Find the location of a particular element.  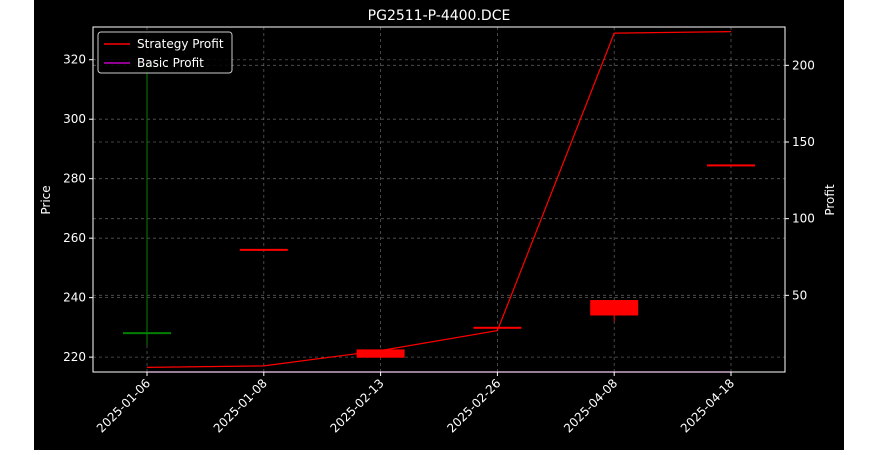

date-tick-label: 2025-04-08 is located at coordinates (590, 405).